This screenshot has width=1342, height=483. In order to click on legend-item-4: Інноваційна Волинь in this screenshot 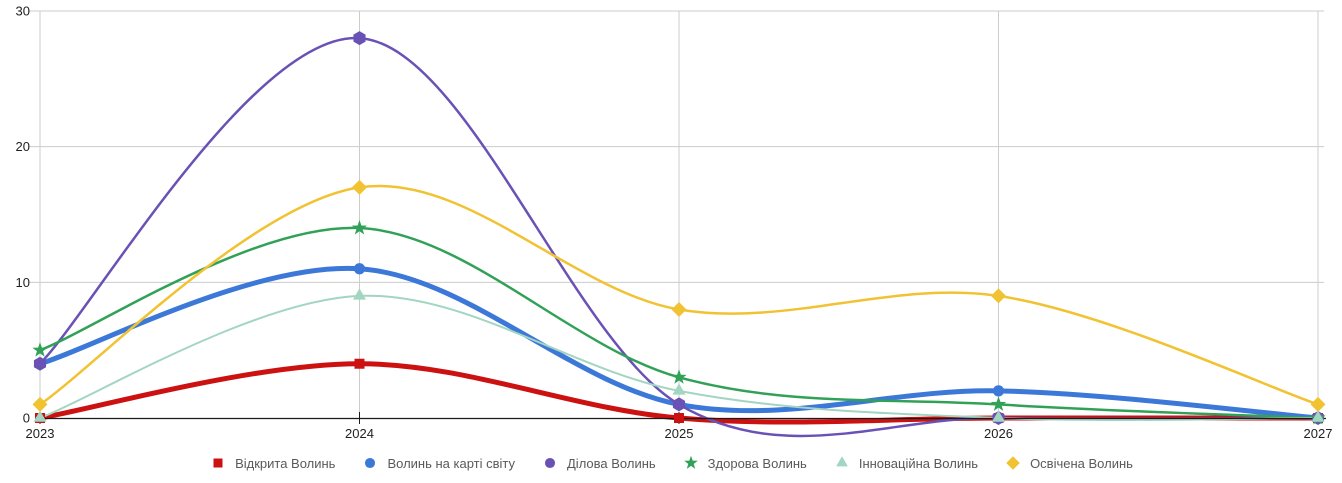, I will do `click(905, 463)`.